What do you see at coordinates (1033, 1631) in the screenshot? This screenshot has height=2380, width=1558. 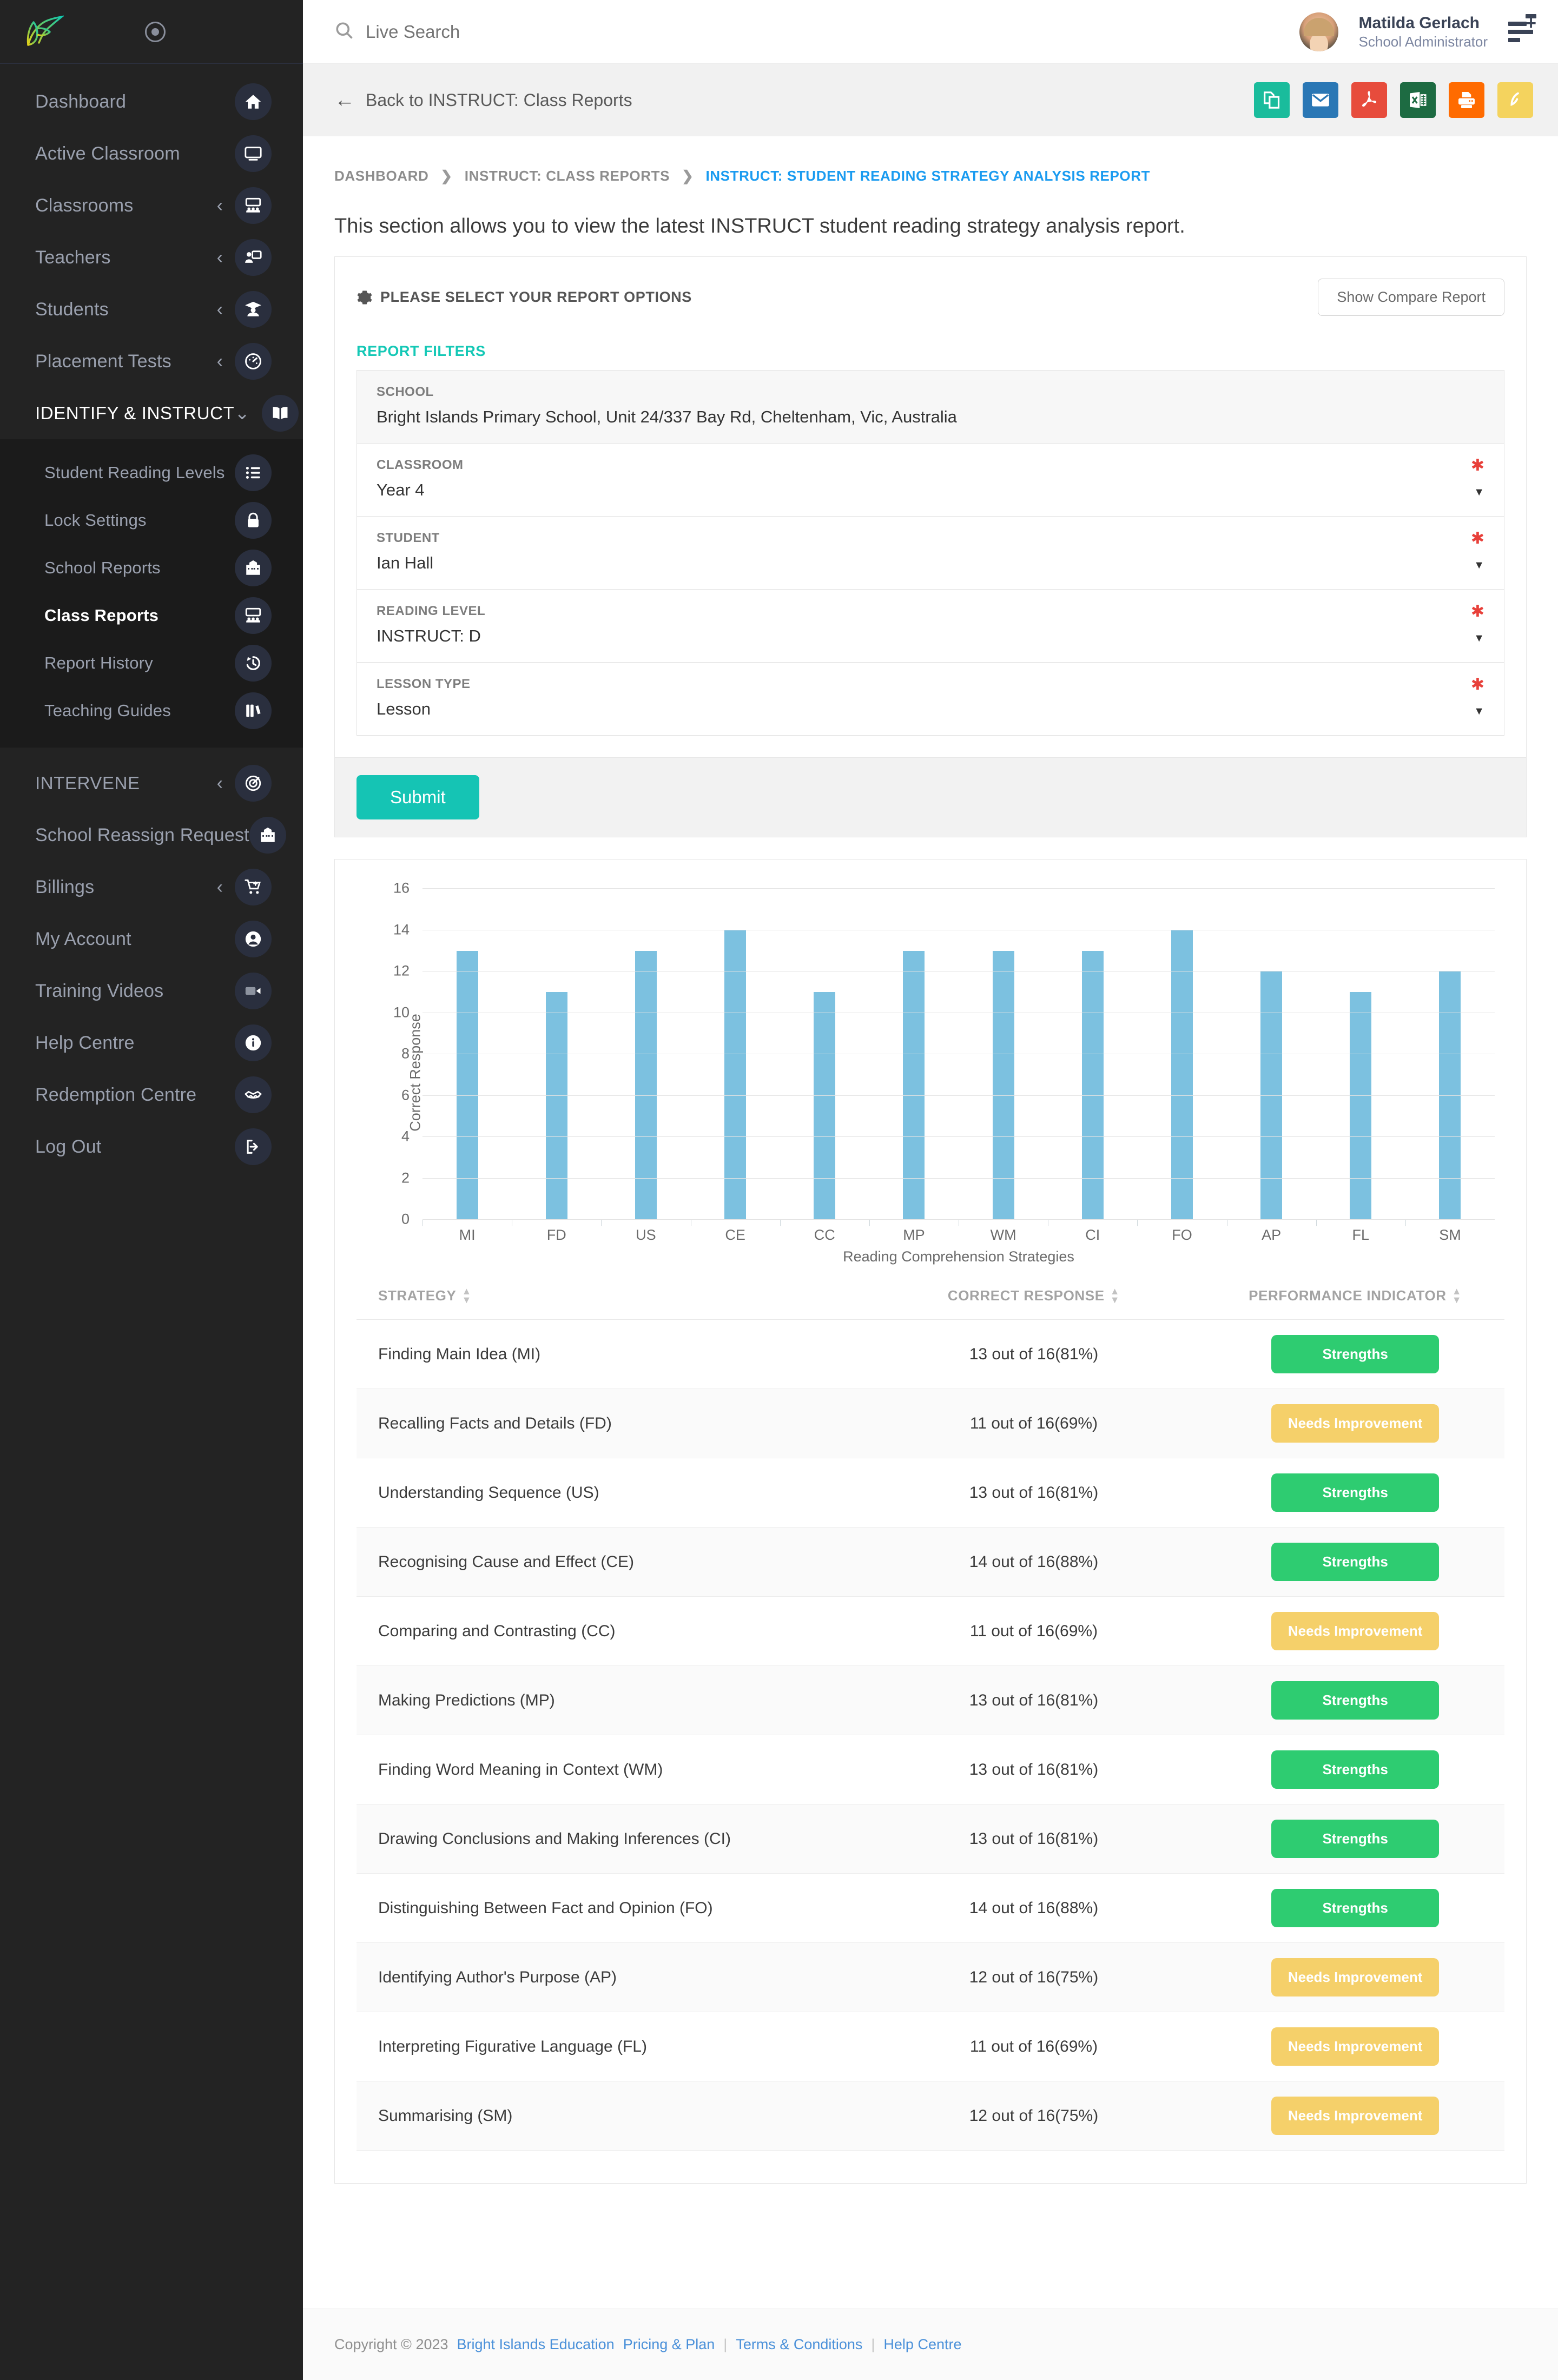 I see `cell-correct-response: 11 out of 16(69%)` at bounding box center [1033, 1631].